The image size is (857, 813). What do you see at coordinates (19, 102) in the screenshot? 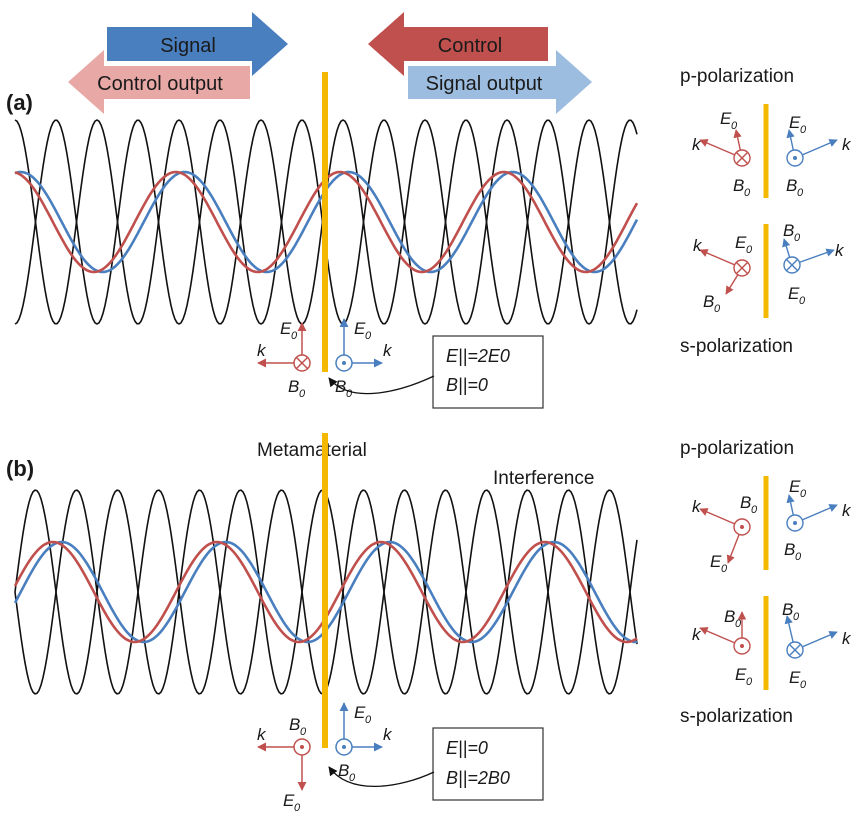
I see `panel-a-label: (a)` at bounding box center [19, 102].